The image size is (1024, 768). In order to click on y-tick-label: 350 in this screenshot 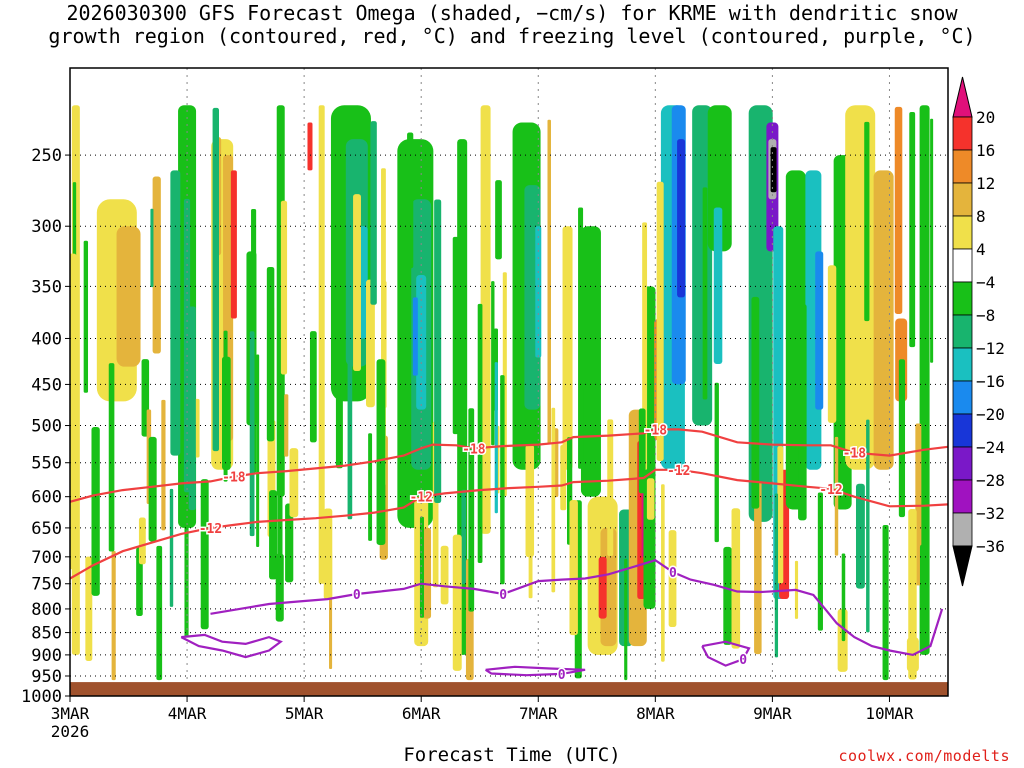, I will do `click(46, 287)`.